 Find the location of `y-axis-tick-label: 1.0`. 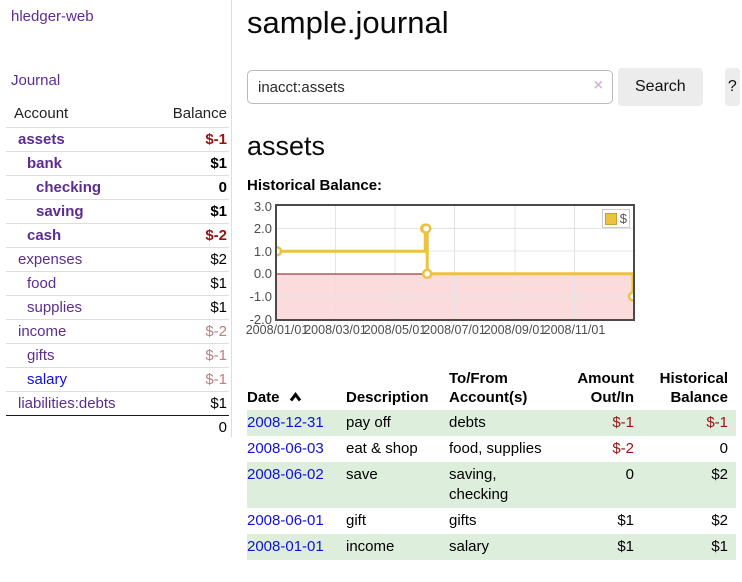

y-axis-tick-label: 1.0 is located at coordinates (262, 251).